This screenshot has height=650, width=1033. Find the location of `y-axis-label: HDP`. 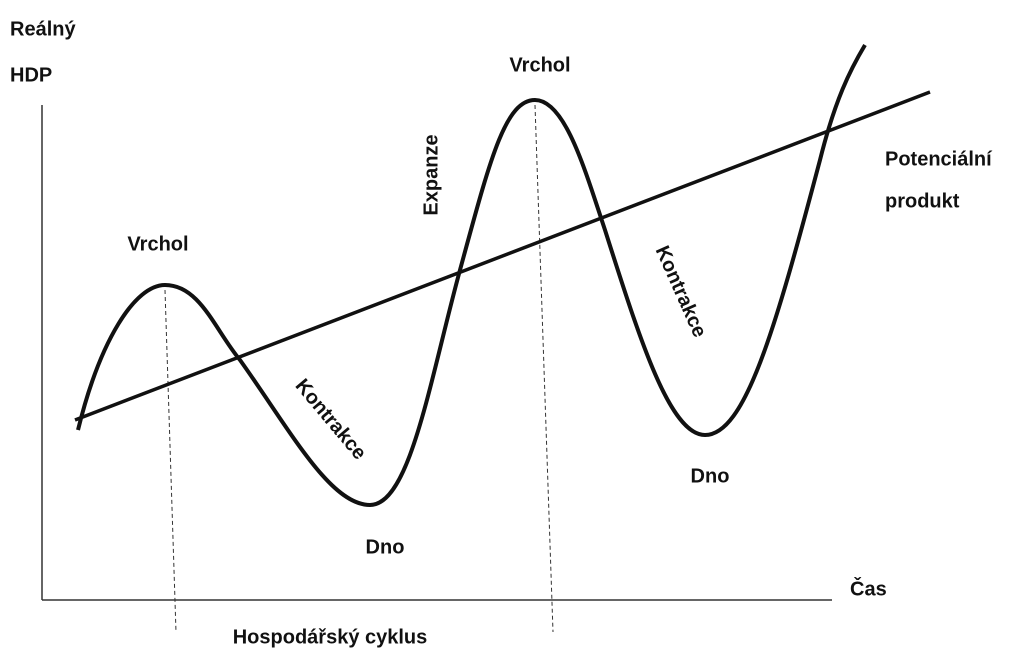

y-axis-label: HDP is located at coordinates (31, 75).